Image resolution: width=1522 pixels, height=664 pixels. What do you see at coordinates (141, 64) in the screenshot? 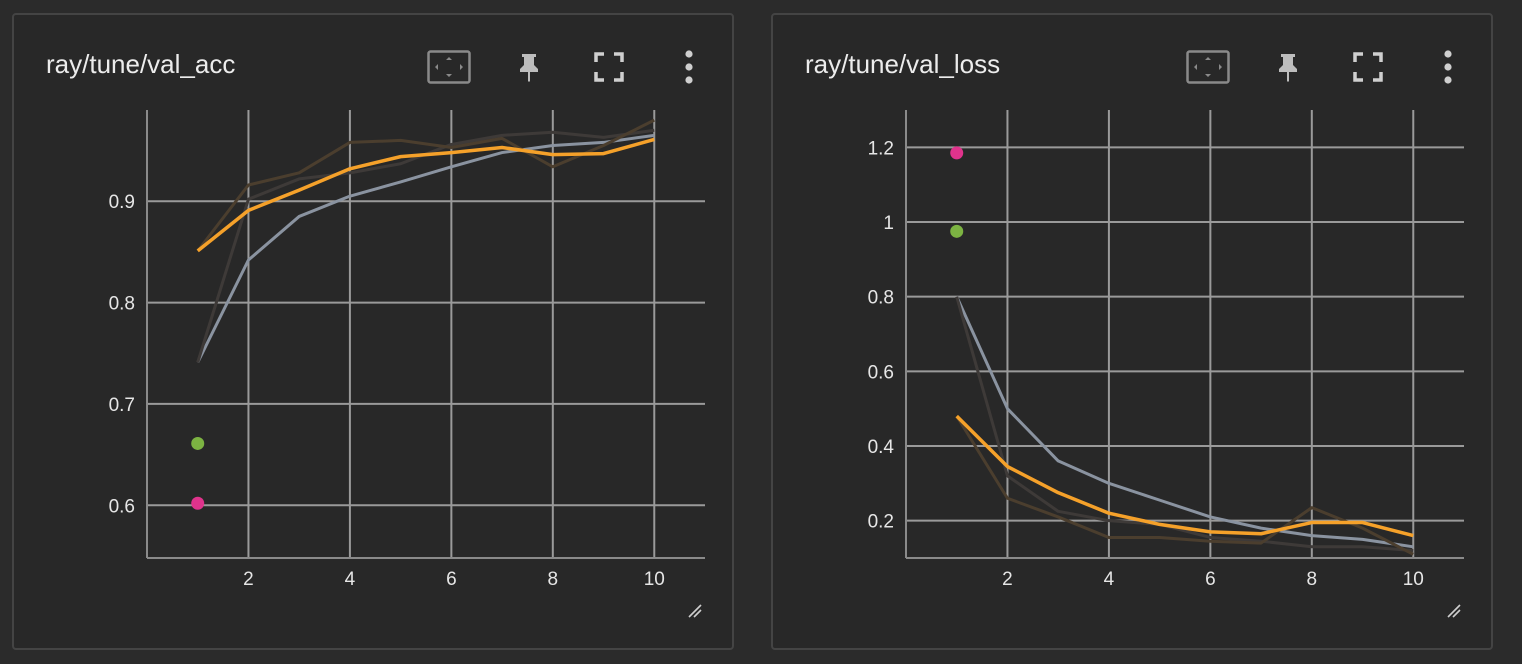
I see `chart-title: ray/tune/val_acc` at bounding box center [141, 64].